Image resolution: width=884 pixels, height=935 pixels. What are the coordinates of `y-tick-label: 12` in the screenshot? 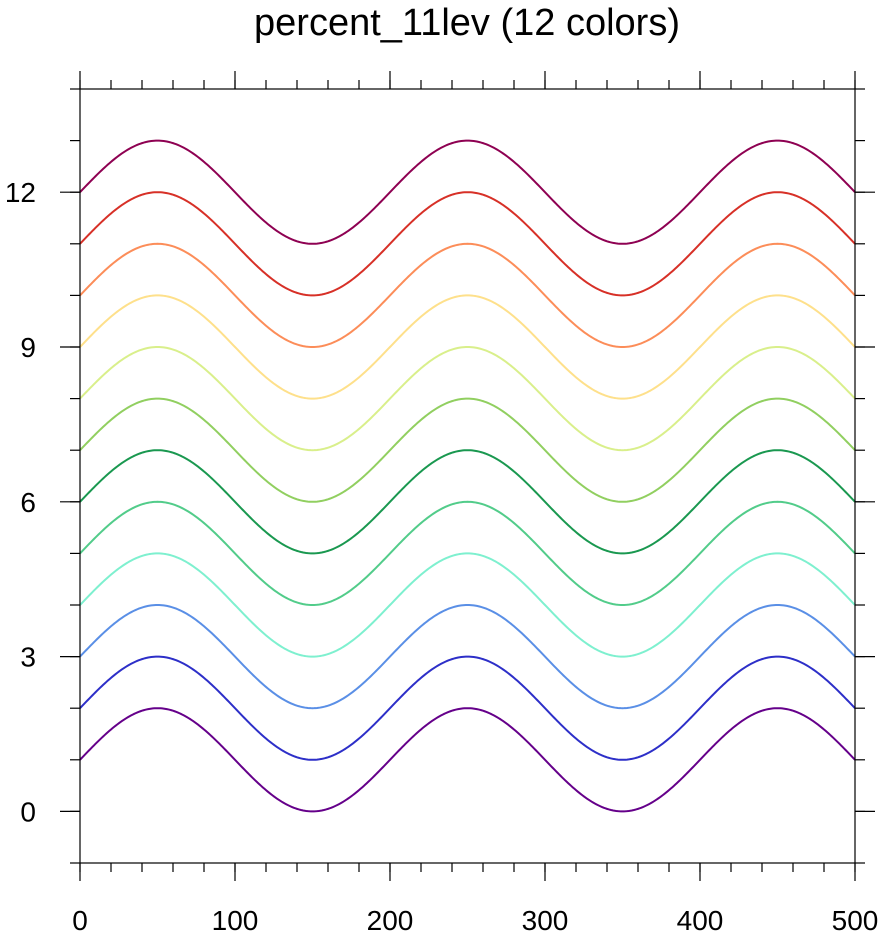 It's located at (20, 192).